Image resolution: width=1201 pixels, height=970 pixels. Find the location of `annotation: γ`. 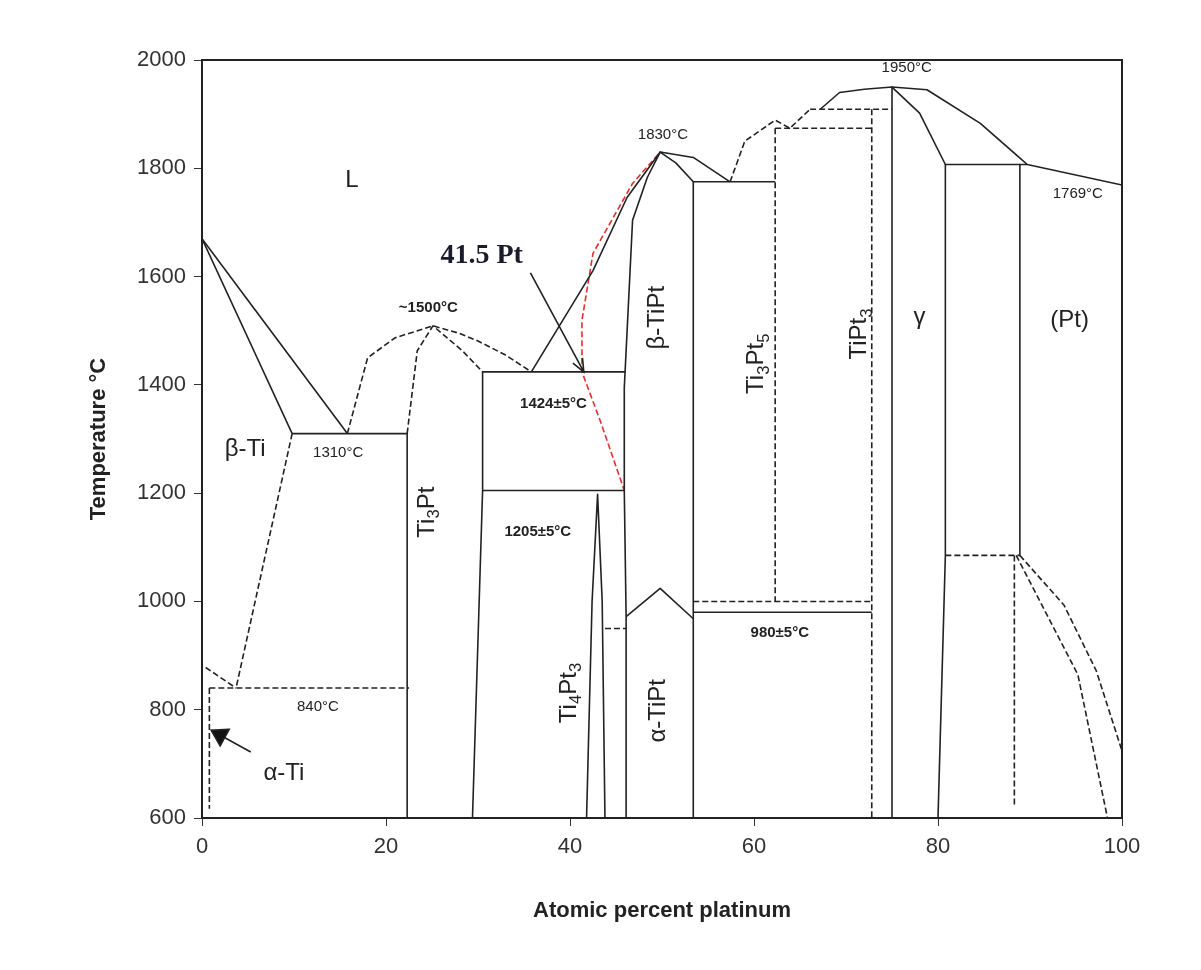

annotation: γ is located at coordinates (919, 316).